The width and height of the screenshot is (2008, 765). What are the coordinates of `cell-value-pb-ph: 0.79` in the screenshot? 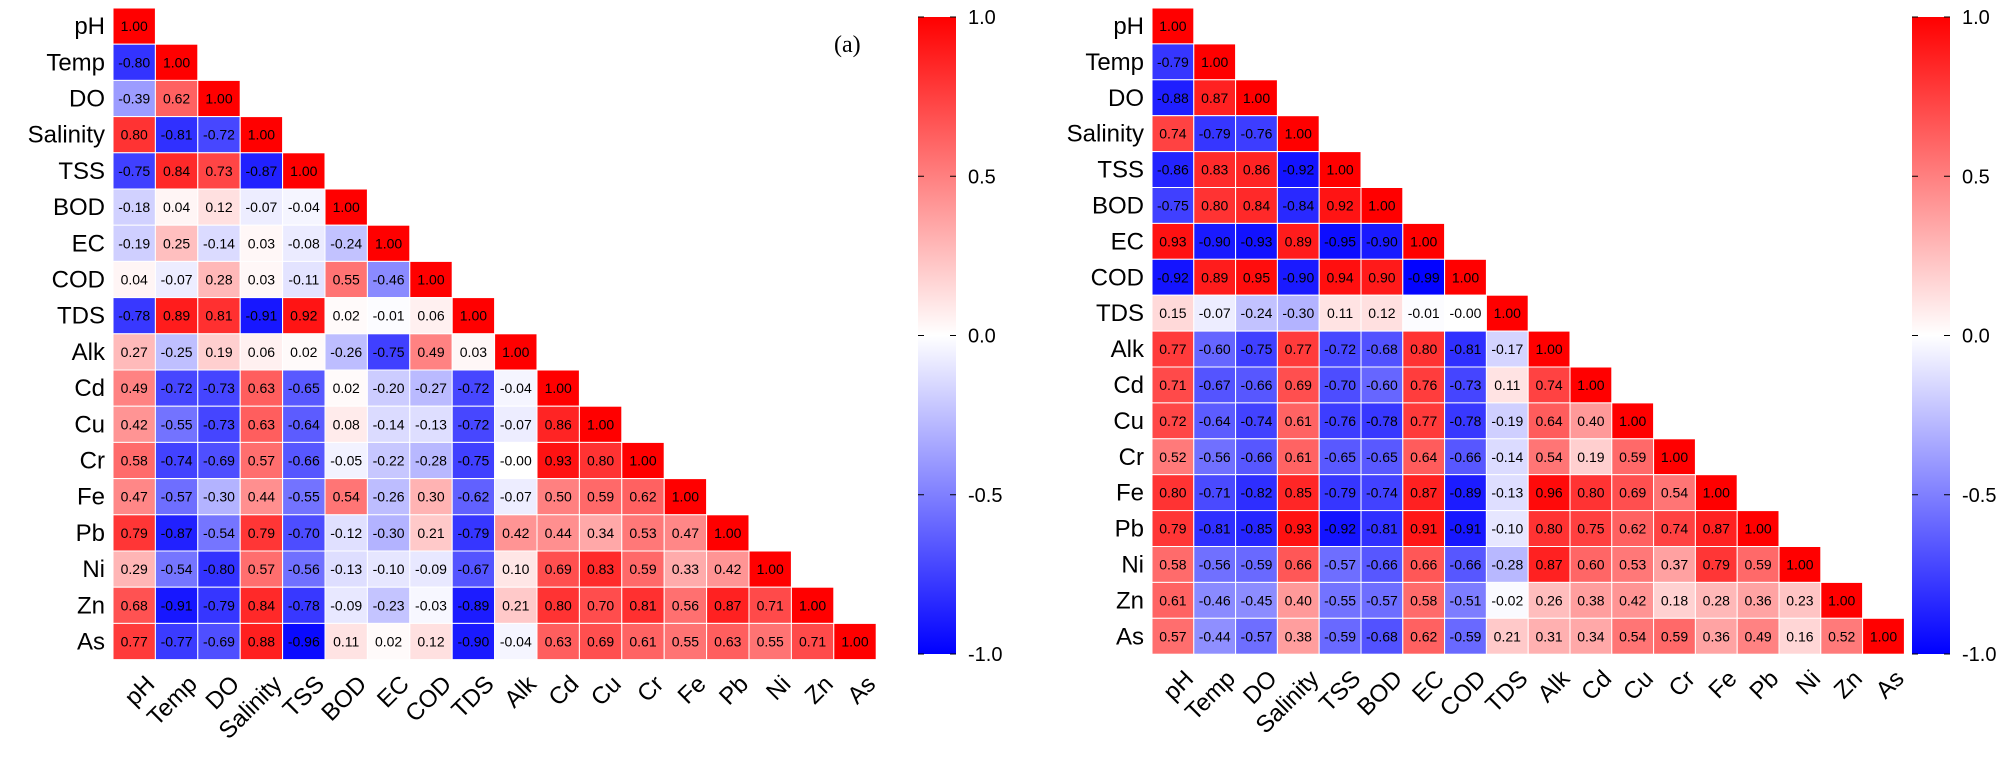 It's located at (1172, 529).